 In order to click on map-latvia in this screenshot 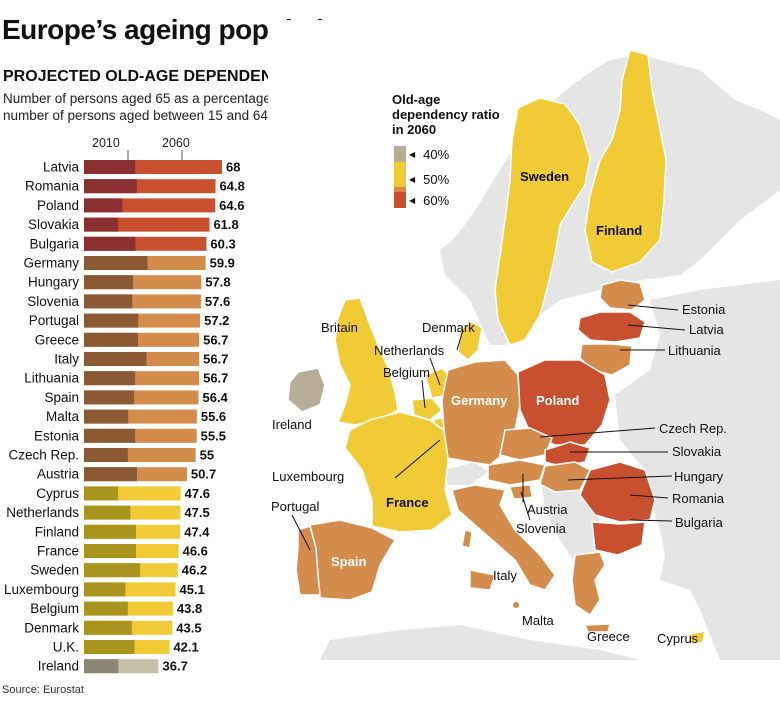, I will do `click(611, 327)`.